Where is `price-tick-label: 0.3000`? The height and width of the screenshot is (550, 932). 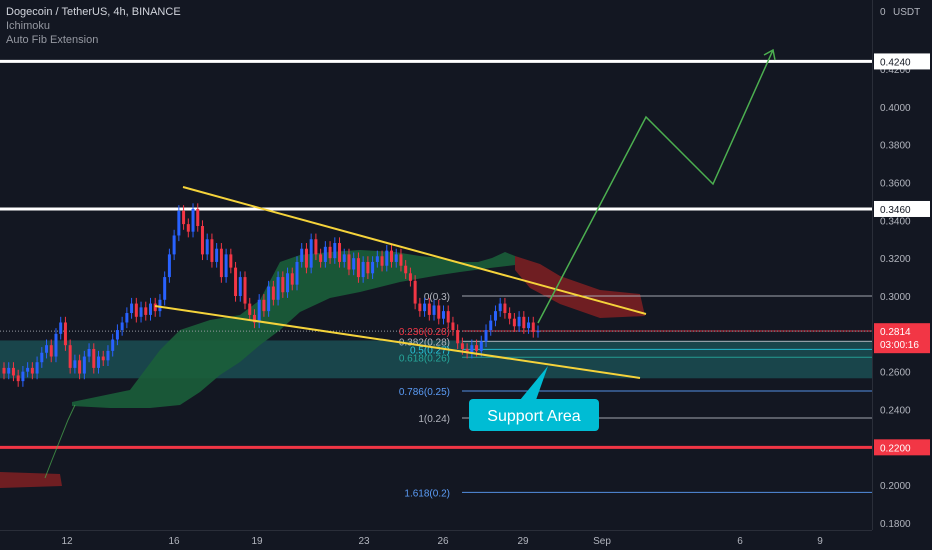 price-tick-label: 0.3000 is located at coordinates (895, 297).